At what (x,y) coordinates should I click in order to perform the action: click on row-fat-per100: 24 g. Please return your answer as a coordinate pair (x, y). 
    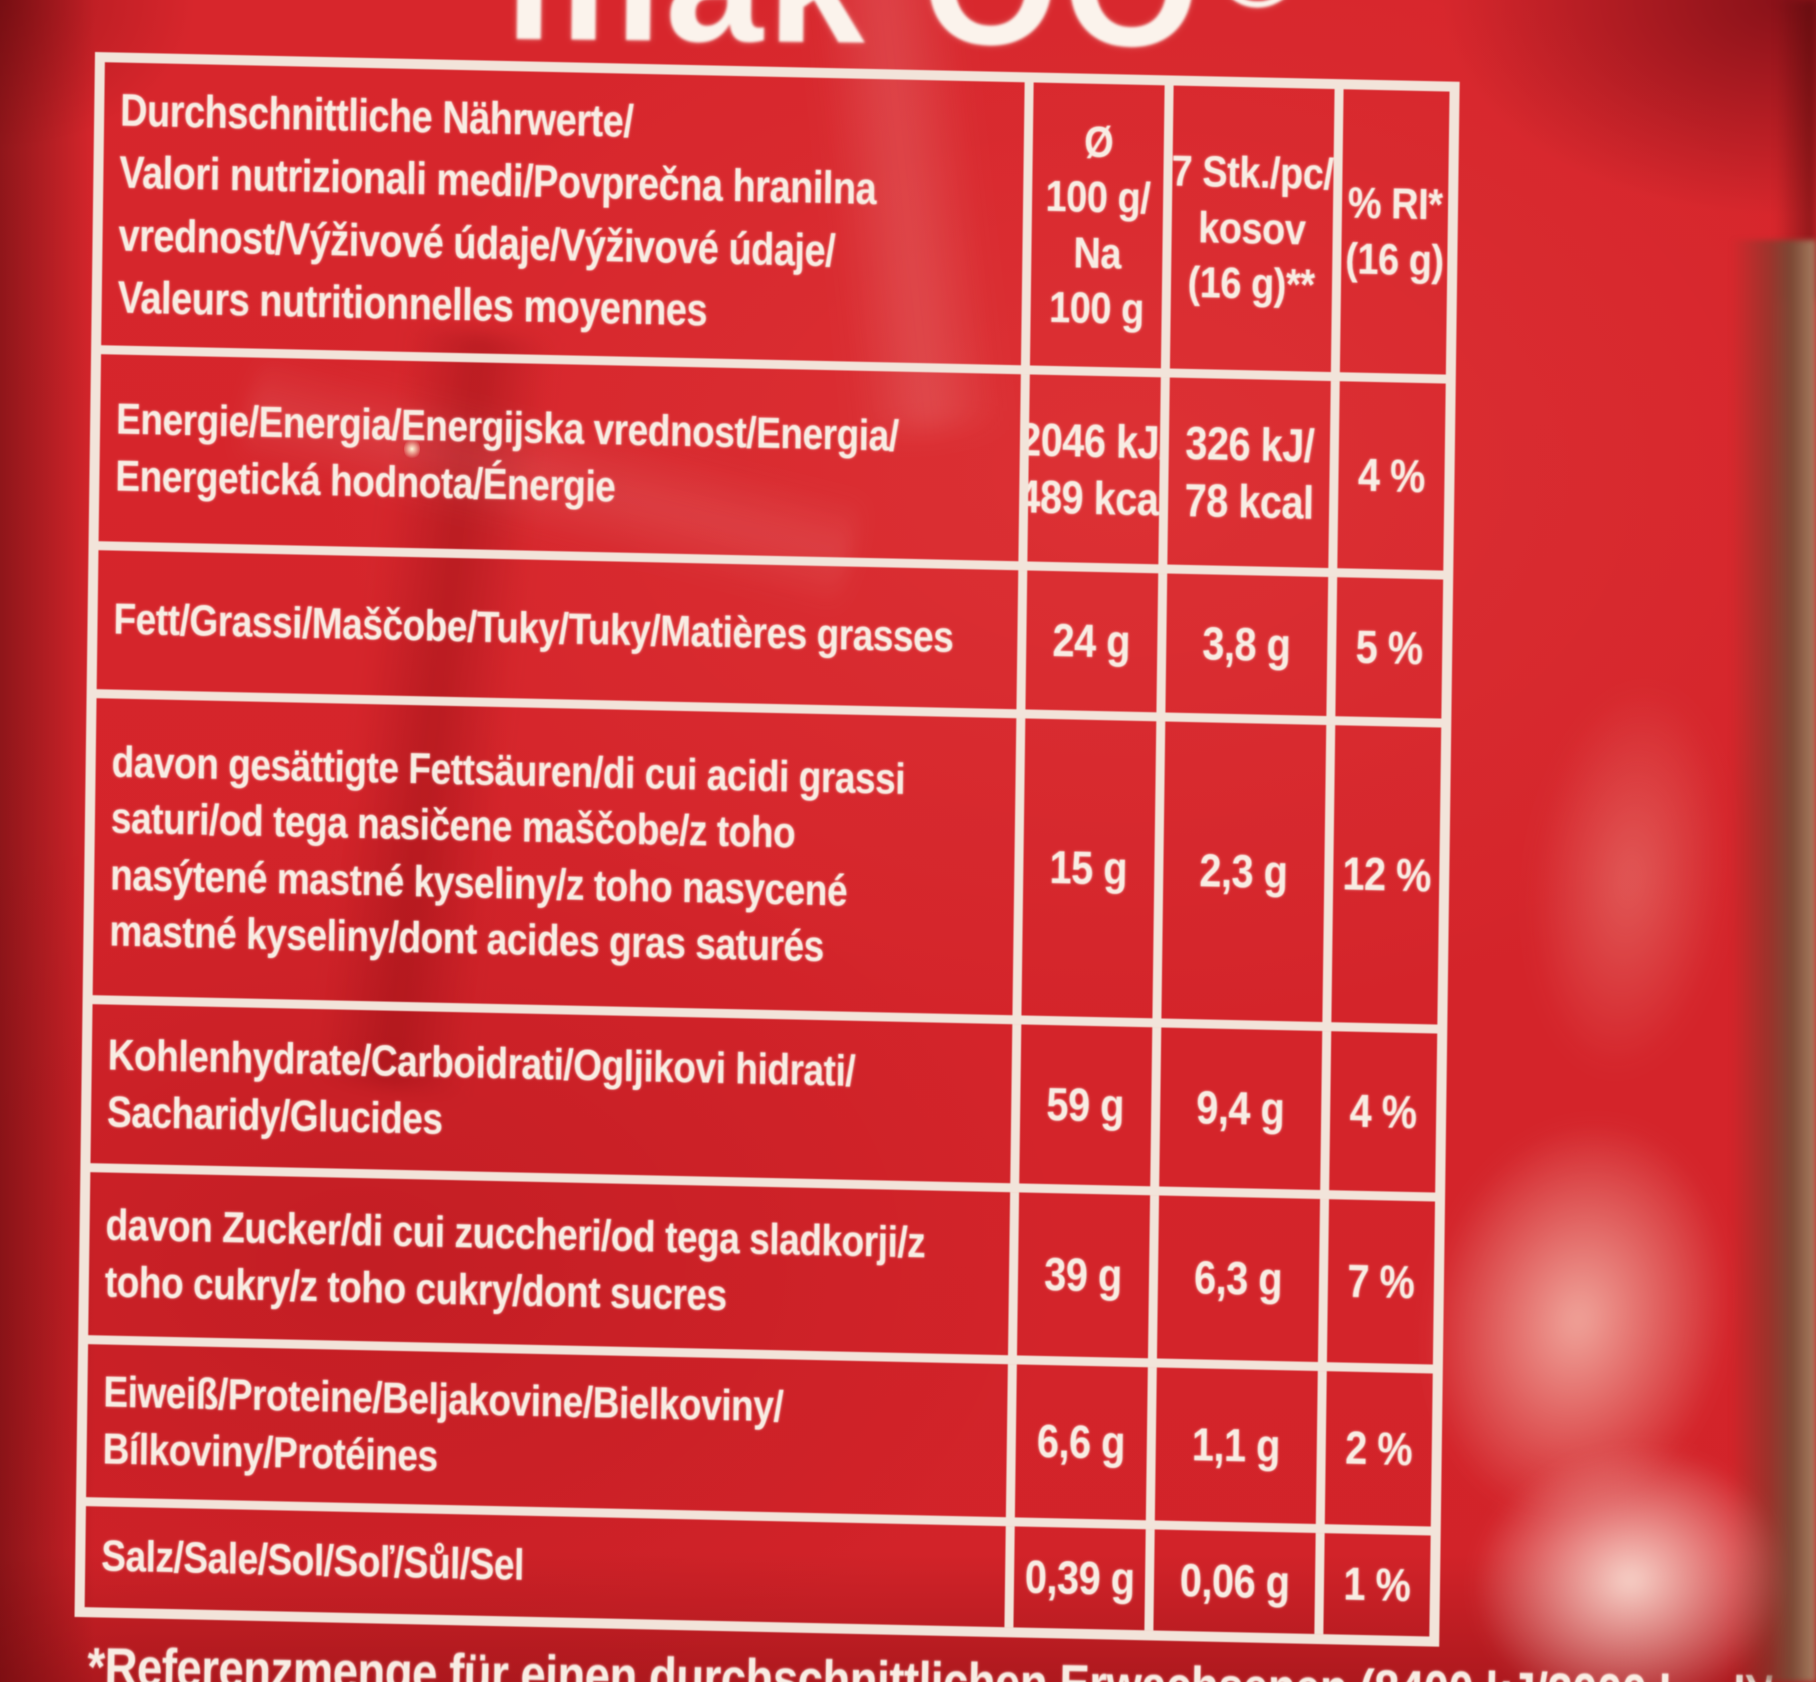
    Looking at the image, I should click on (1091, 641).